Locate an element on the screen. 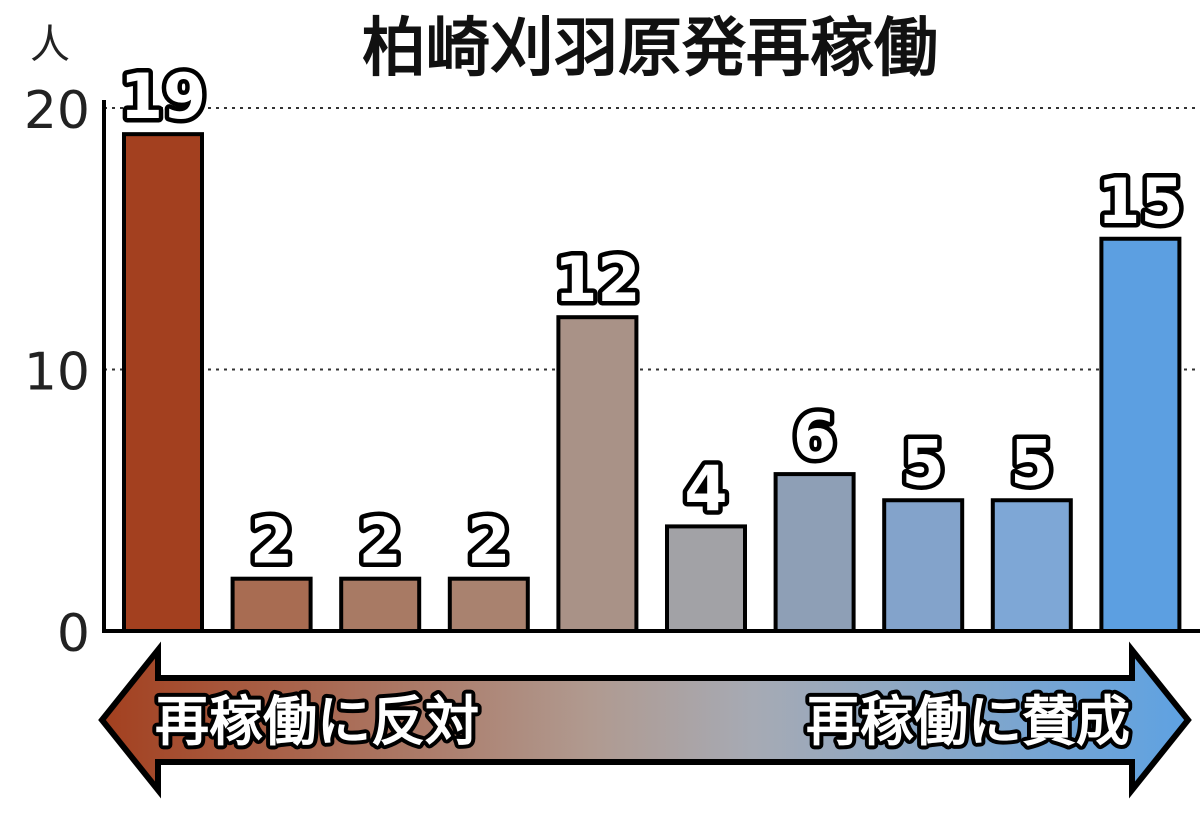 The image size is (1200, 828). data-label: 19 is located at coordinates (163, 96).